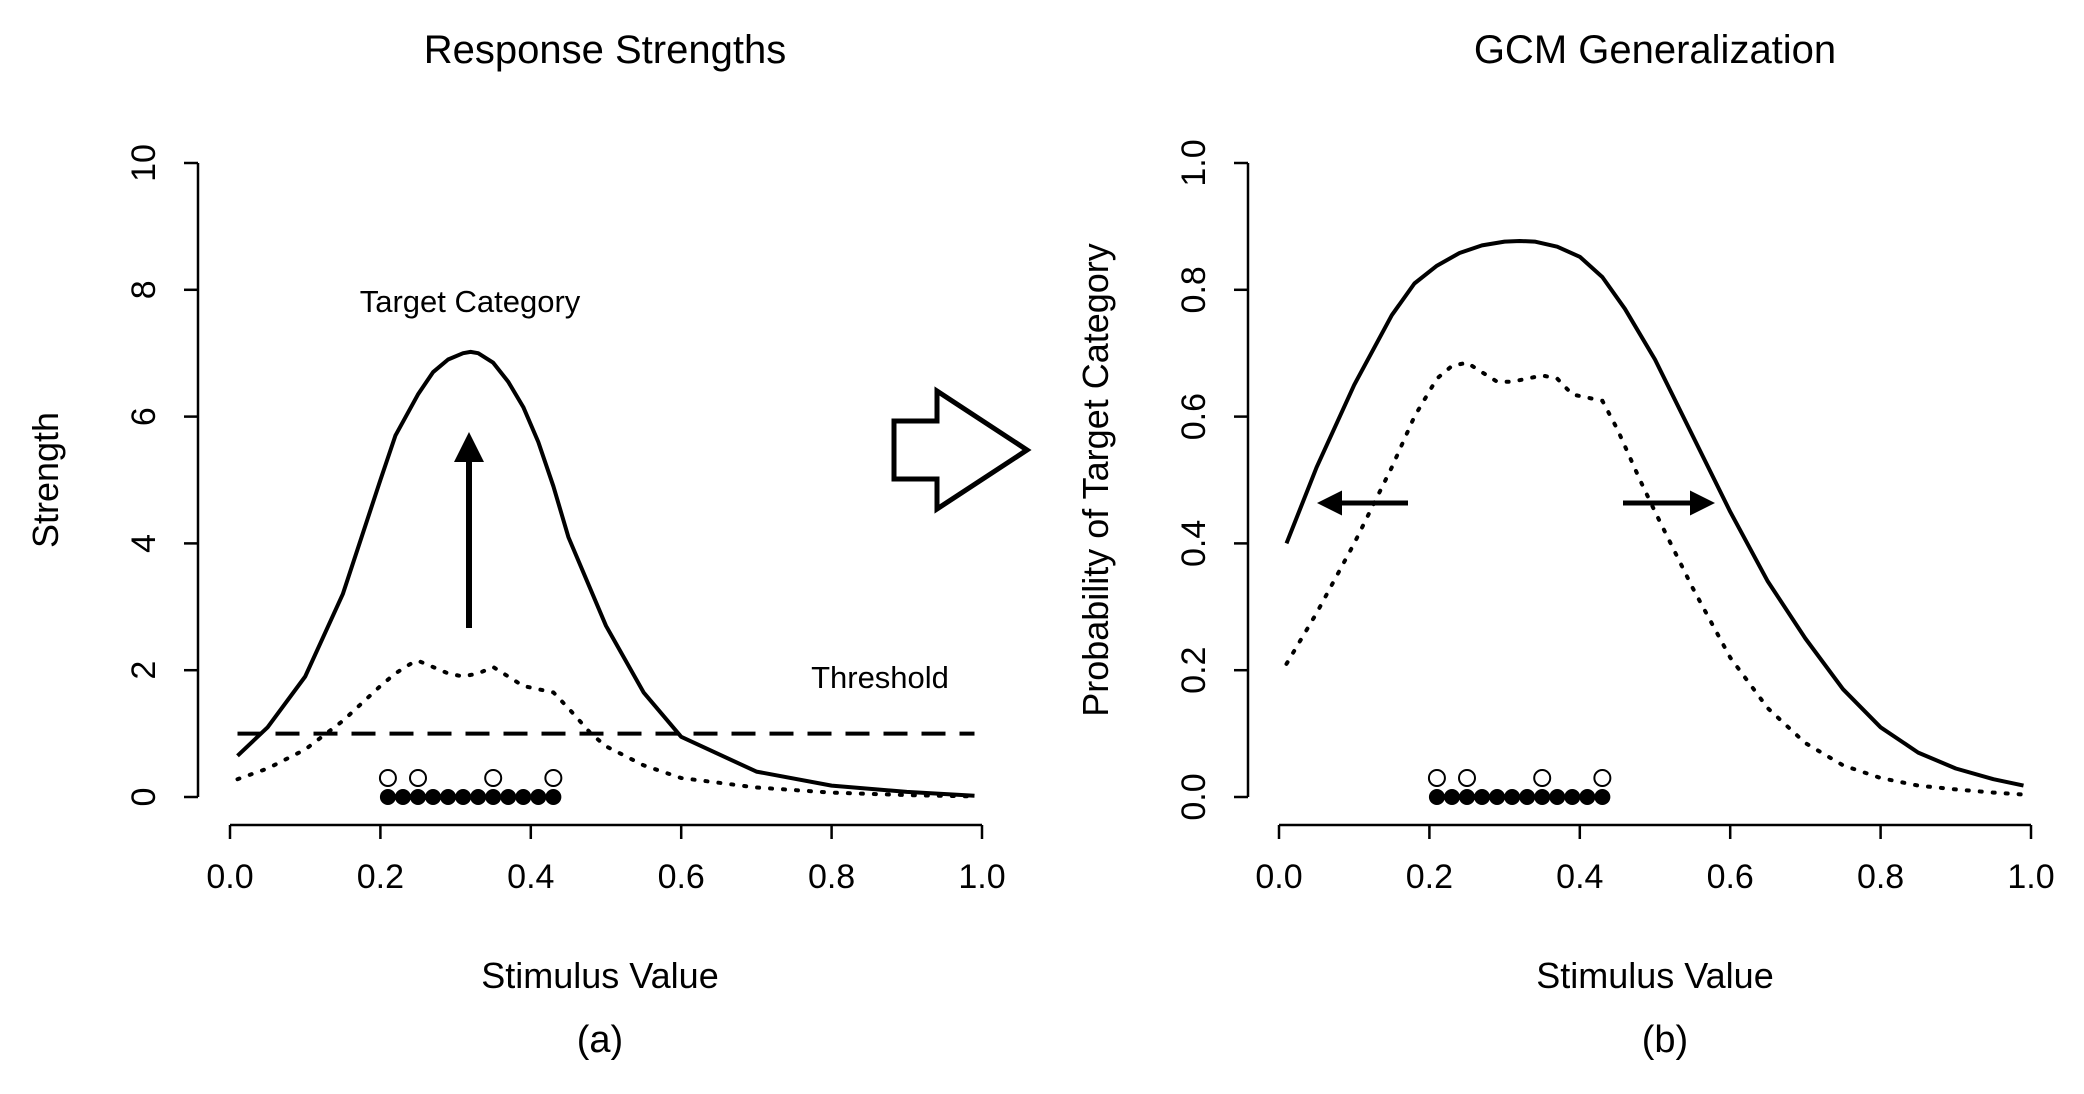 The image size is (2084, 1094). What do you see at coordinates (162, 475) in the screenshot?
I see `y-axis: 0 2 4 6 8 10` at bounding box center [162, 475].